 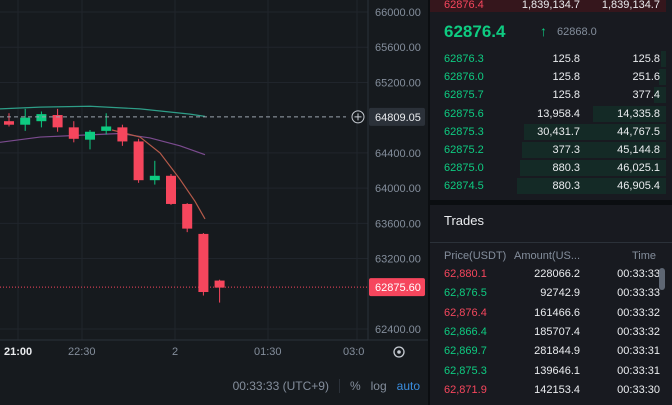 I want to click on trade-row: 62,876.4 161466.6 00:33:32, so click(x=548, y=313).